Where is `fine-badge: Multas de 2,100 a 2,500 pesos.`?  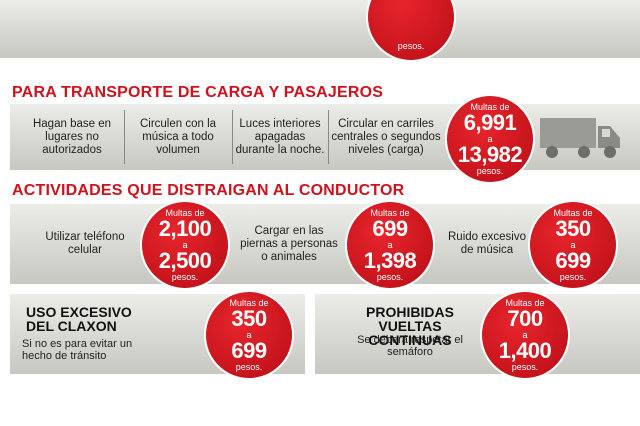 fine-badge: Multas de 2,100 a 2,500 pesos. is located at coordinates (185, 245).